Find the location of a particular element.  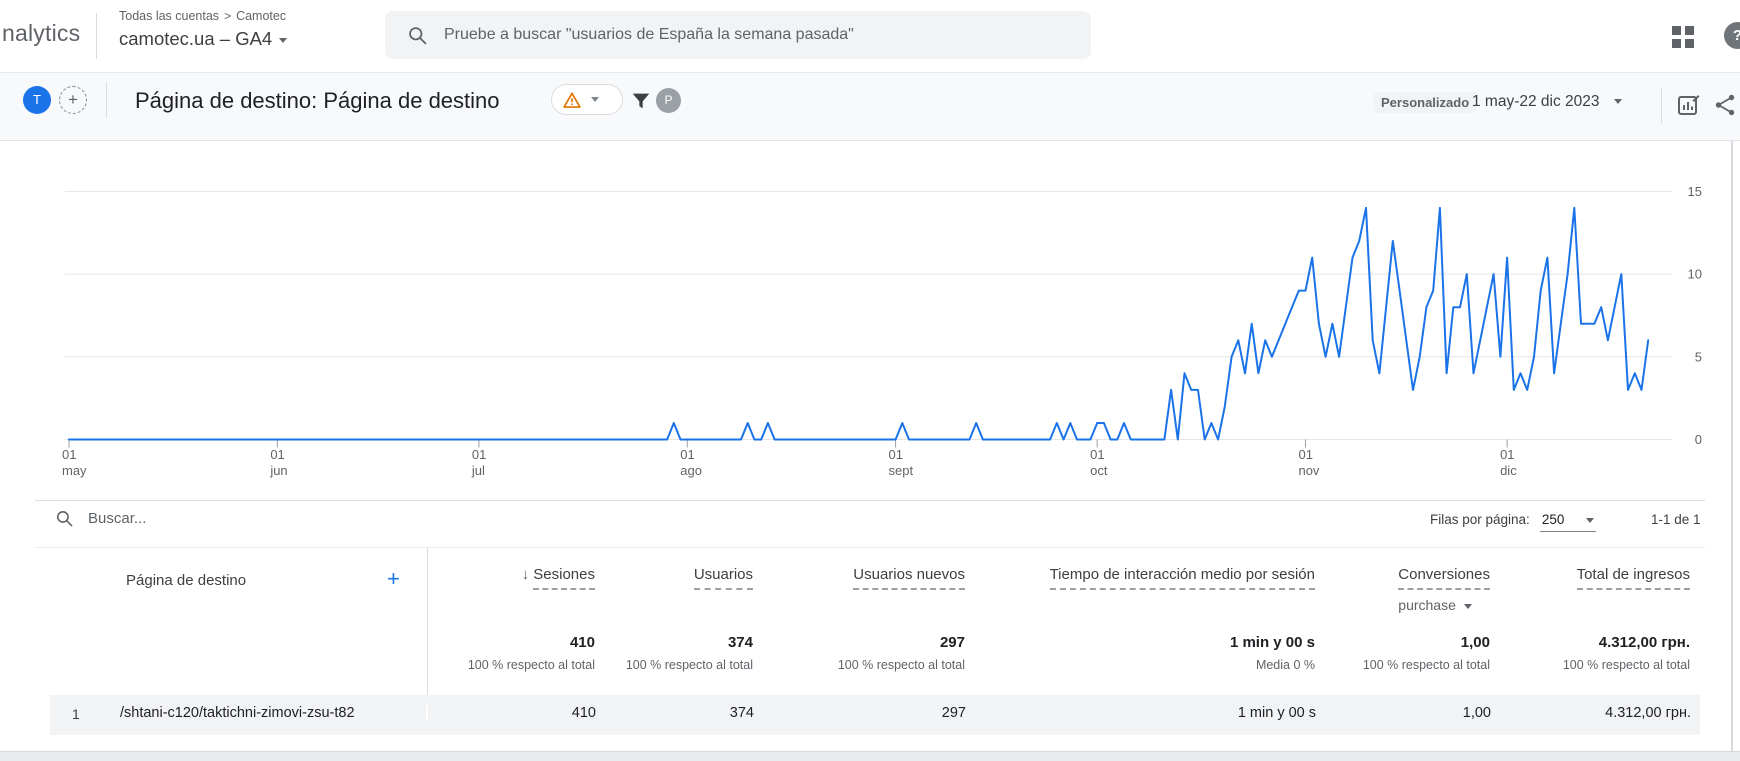

column-header-label: Tiempo de interacción medio por sesión is located at coordinates (1182, 578).